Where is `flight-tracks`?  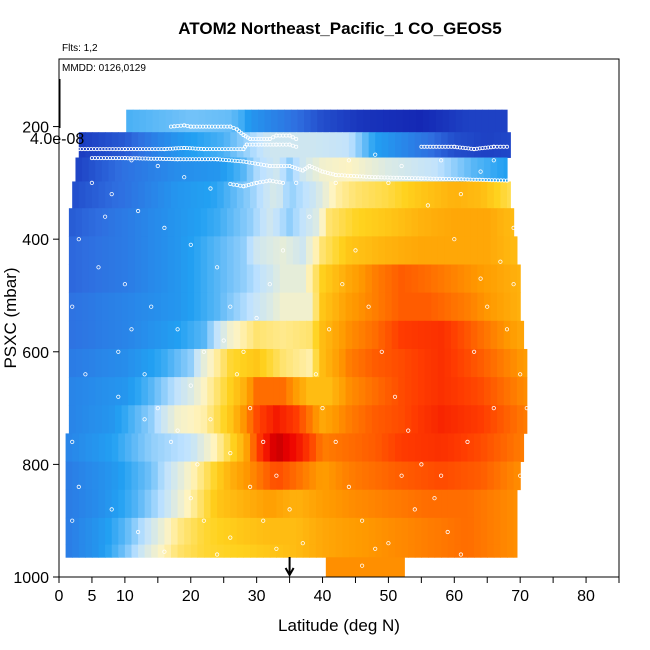 flight-tracks is located at coordinates (292, 156).